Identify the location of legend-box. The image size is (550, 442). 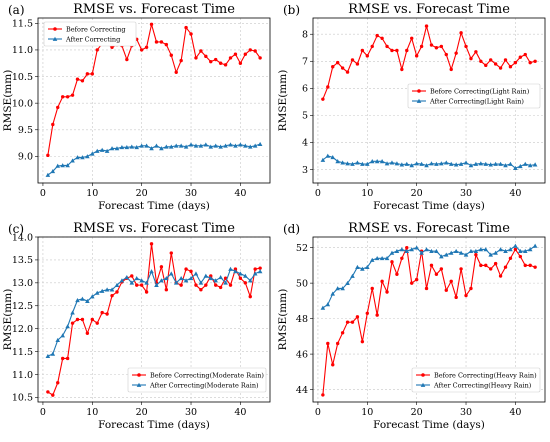
(197, 380).